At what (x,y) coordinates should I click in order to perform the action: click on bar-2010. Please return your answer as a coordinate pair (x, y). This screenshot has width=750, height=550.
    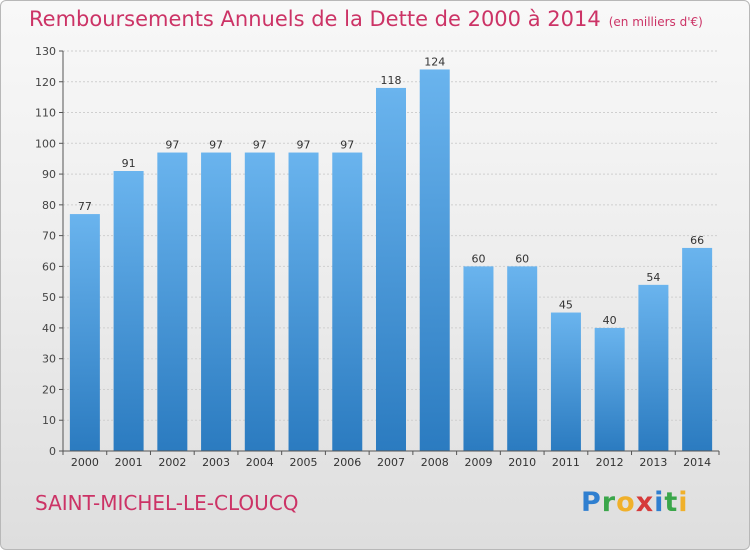
    Looking at the image, I should click on (522, 358).